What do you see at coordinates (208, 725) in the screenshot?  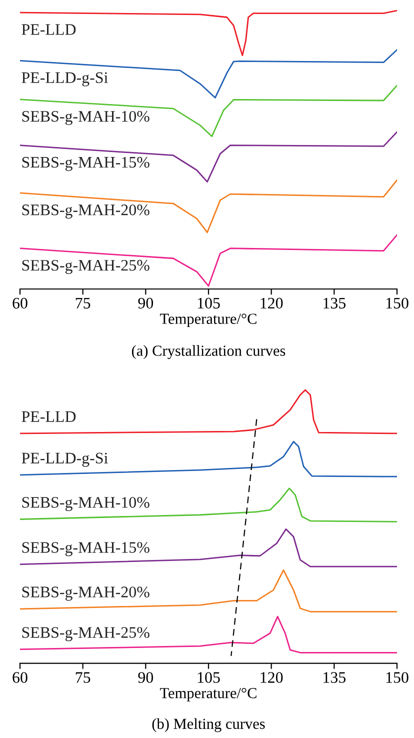 I see `text: (b) Melting curves` at bounding box center [208, 725].